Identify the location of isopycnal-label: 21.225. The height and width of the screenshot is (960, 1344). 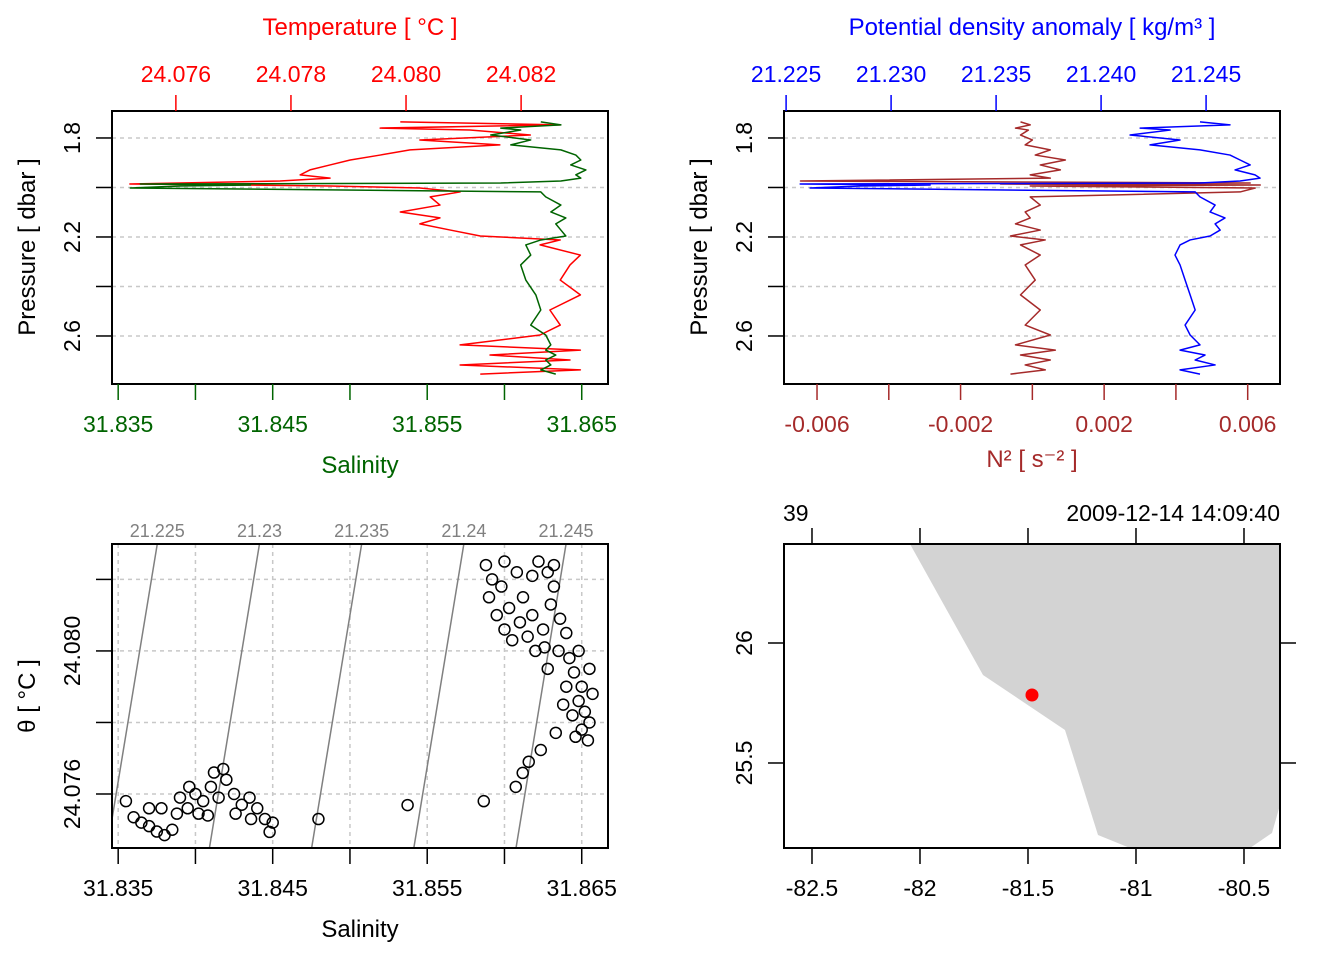
(157, 531).